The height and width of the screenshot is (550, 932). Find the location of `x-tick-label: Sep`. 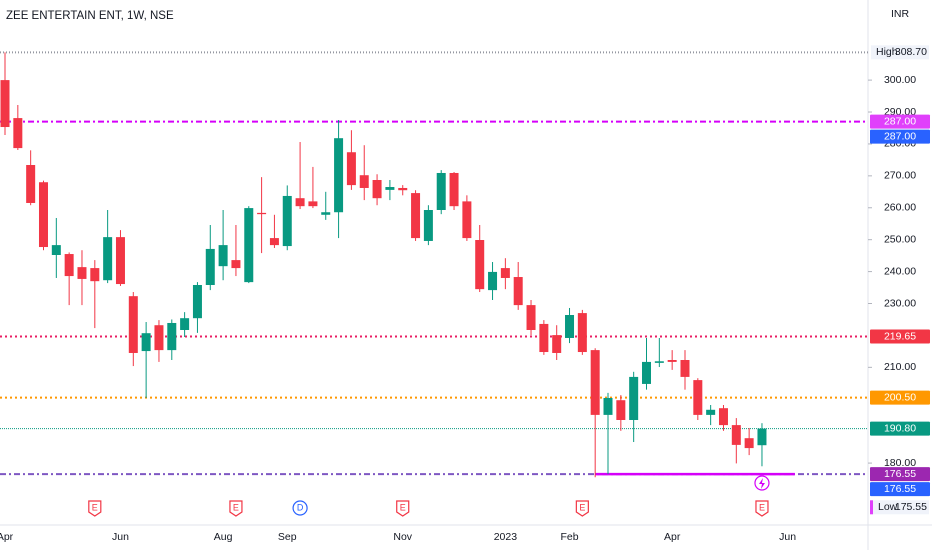

x-tick-label: Sep is located at coordinates (287, 537).